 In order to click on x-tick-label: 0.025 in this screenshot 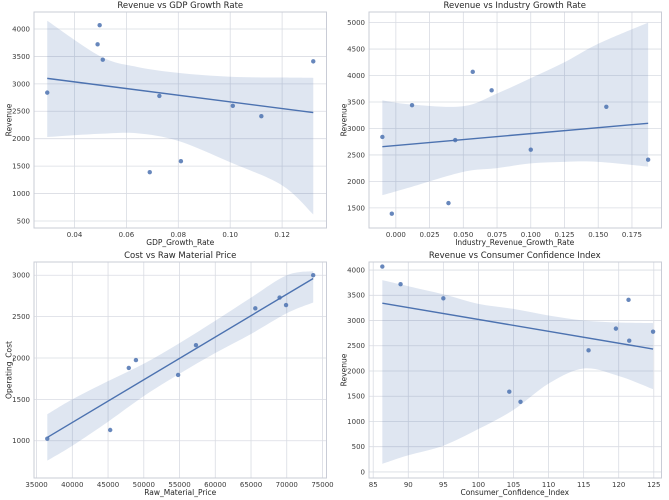, I will do `click(429, 235)`.